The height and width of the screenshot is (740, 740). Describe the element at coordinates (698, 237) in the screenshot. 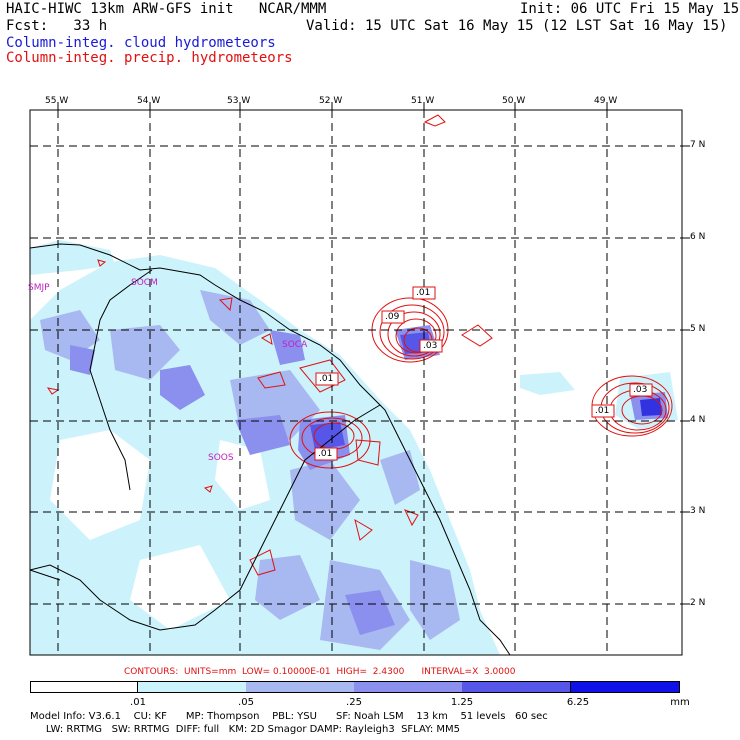

I see `lat-label-6n: 6 N` at that location.